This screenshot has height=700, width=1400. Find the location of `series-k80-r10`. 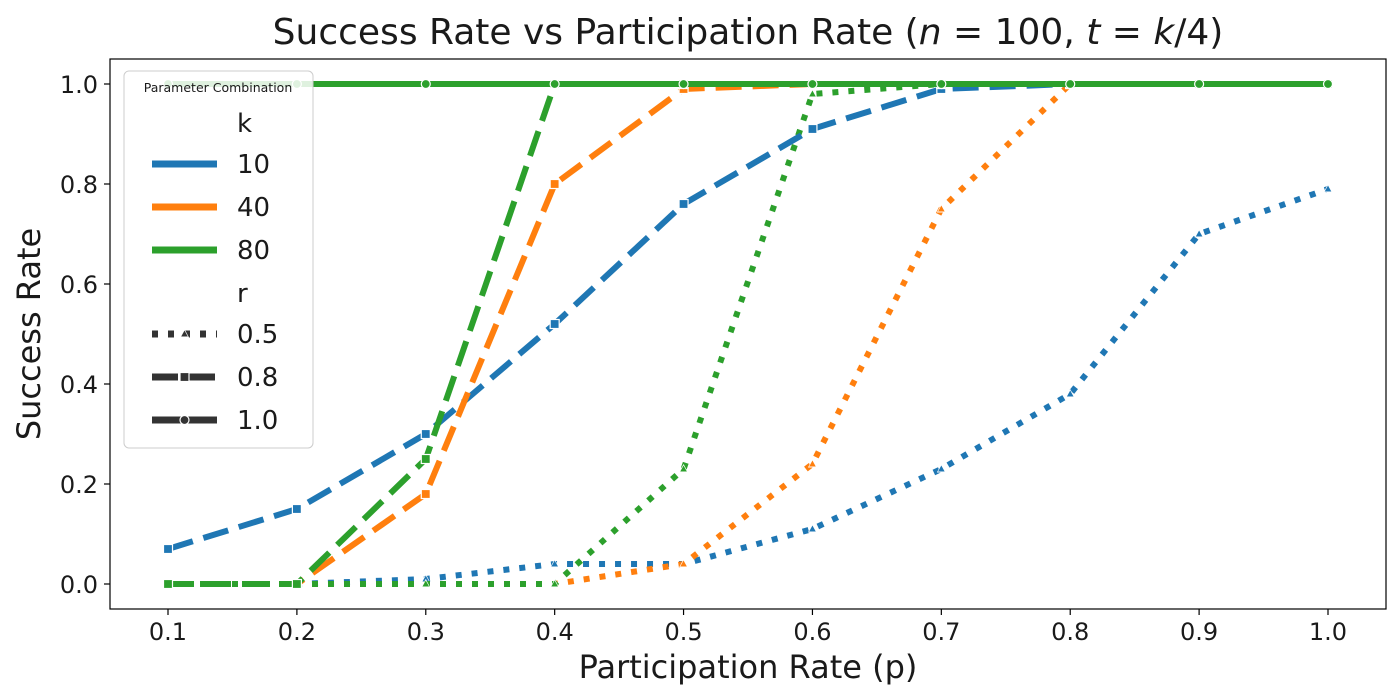

series-k80-r10 is located at coordinates (748, 84).